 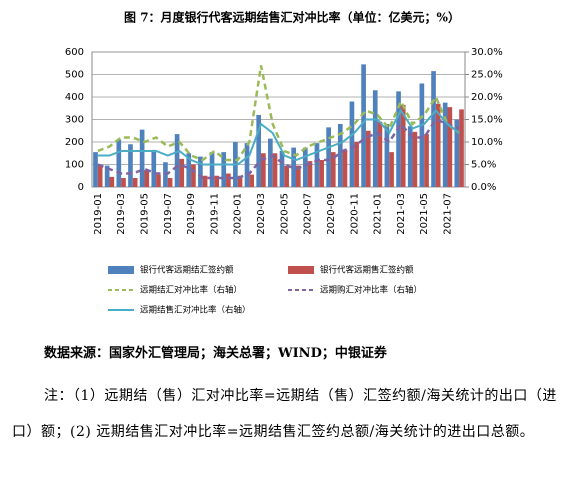 I want to click on y-tick-label: 100, so click(x=74, y=165).